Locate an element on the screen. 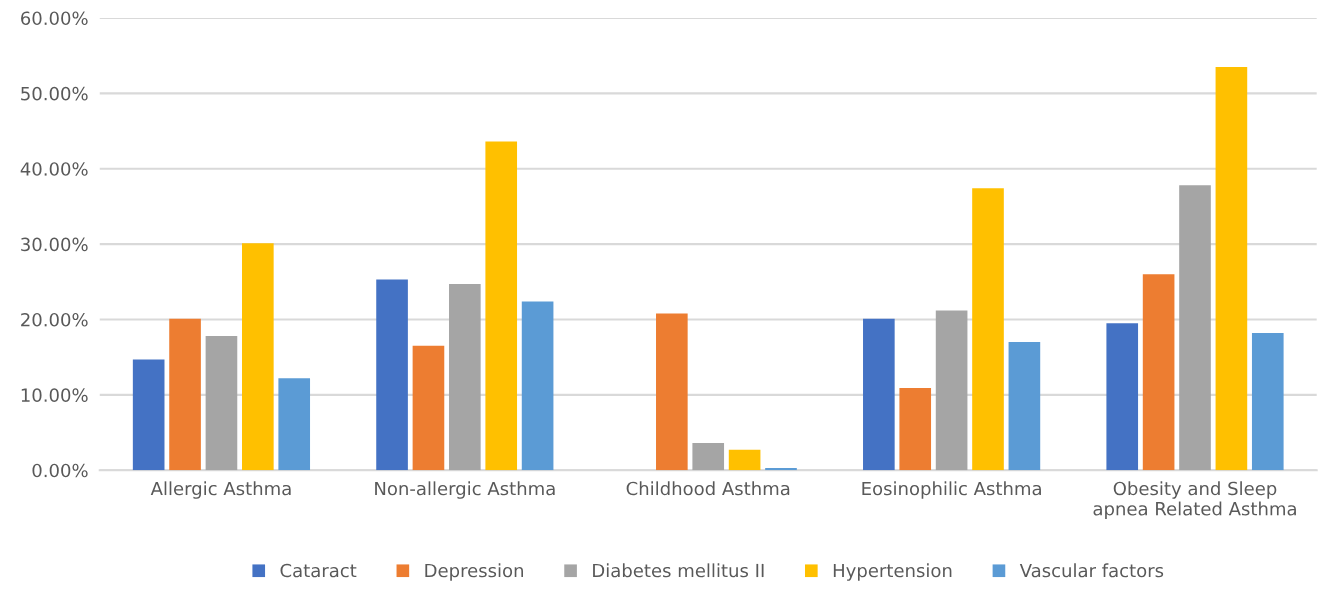 This screenshot has height=599, width=1330. x-tick-label: Allergic Asthma is located at coordinates (220, 490).